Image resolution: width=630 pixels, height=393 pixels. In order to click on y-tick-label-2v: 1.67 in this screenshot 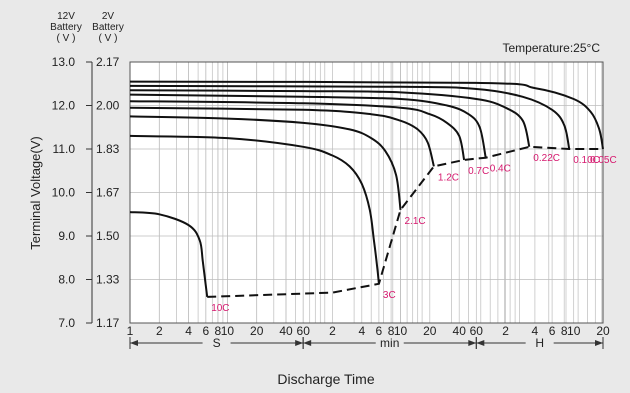, I will do `click(108, 193)`.